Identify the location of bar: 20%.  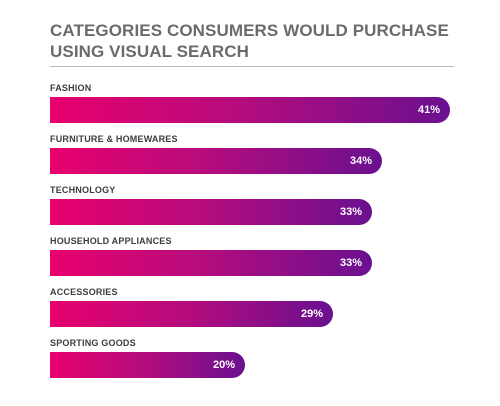
(147, 365).